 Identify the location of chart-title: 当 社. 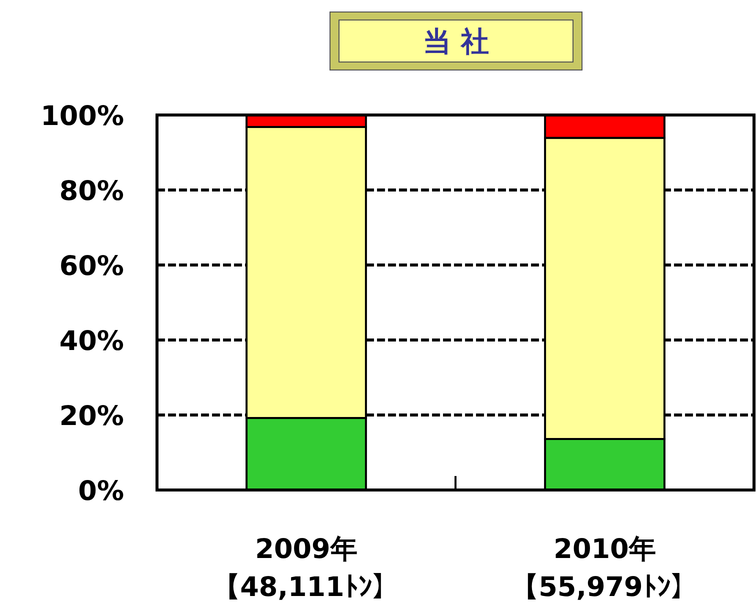
(456, 41).